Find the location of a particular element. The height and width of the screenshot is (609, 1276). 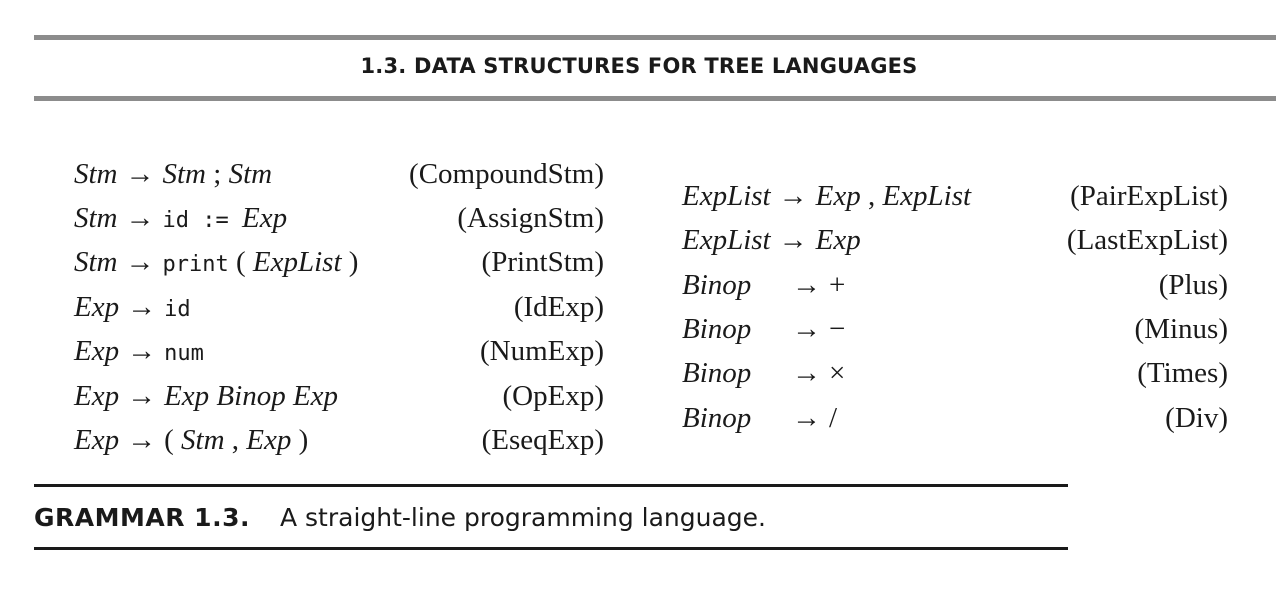

rule-rhs: + is located at coordinates (837, 285).